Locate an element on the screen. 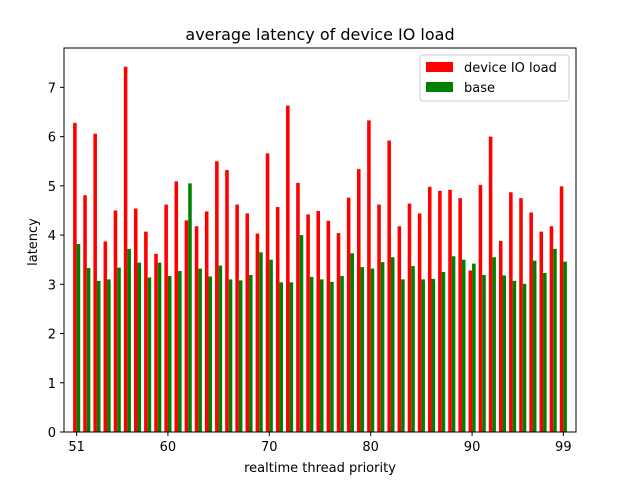  y-tick-label: 7 is located at coordinates (52, 88).